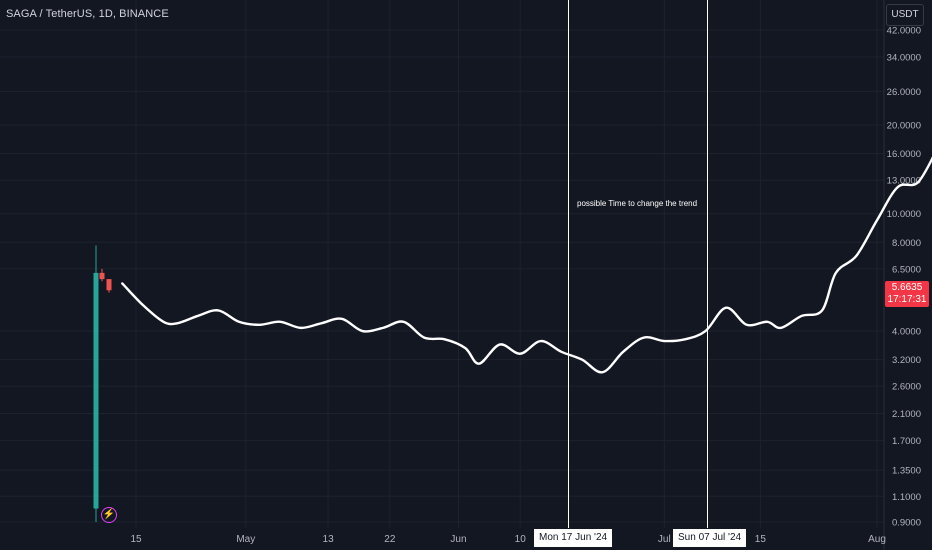  I want to click on x-tick-label: May, so click(245, 539).